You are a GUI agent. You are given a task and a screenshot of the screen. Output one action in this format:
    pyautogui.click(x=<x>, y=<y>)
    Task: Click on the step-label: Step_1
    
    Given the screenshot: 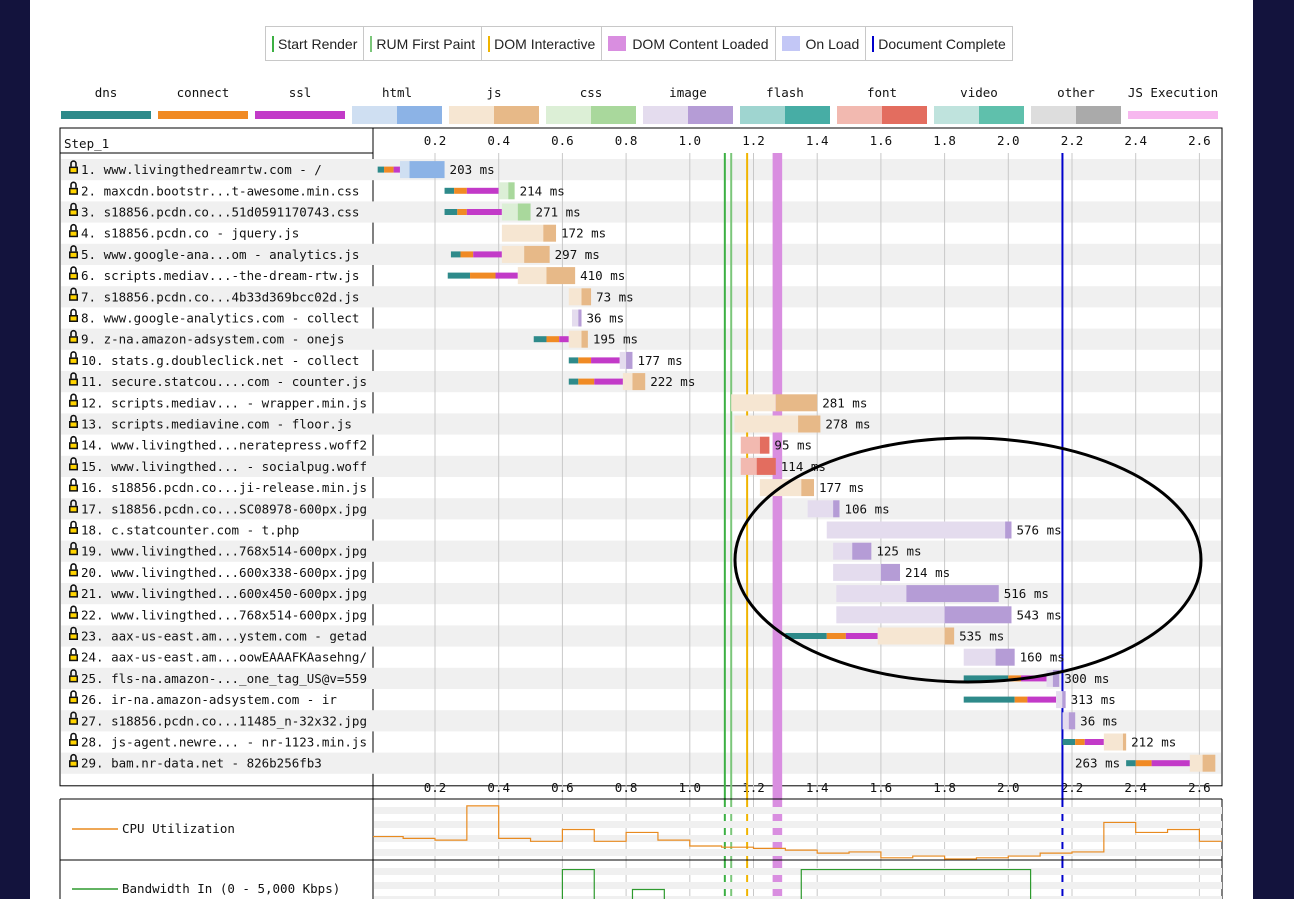 What is the action you would take?
    pyautogui.click(x=86, y=143)
    